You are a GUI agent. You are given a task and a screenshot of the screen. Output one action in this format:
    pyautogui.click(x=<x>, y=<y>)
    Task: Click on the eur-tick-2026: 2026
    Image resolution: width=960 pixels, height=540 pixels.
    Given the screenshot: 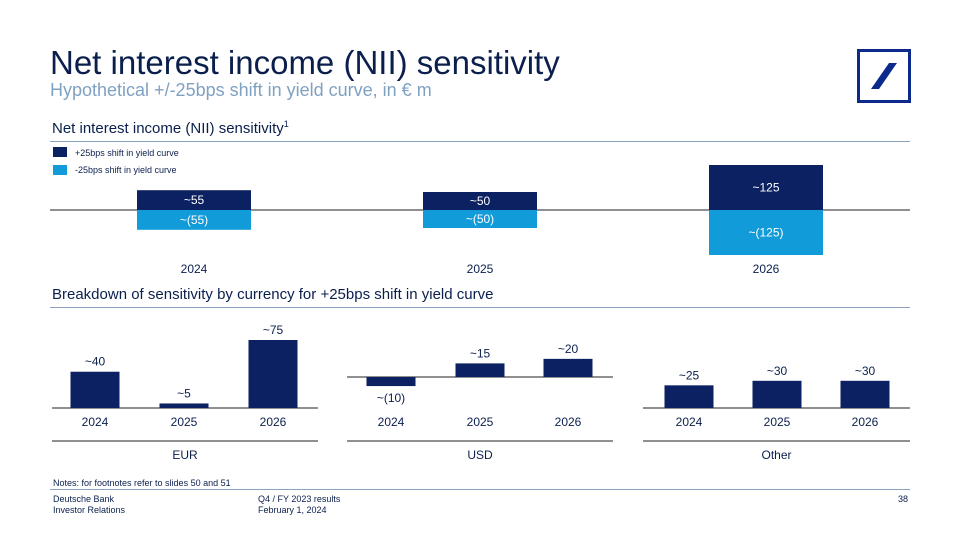 What is the action you would take?
    pyautogui.click(x=273, y=422)
    